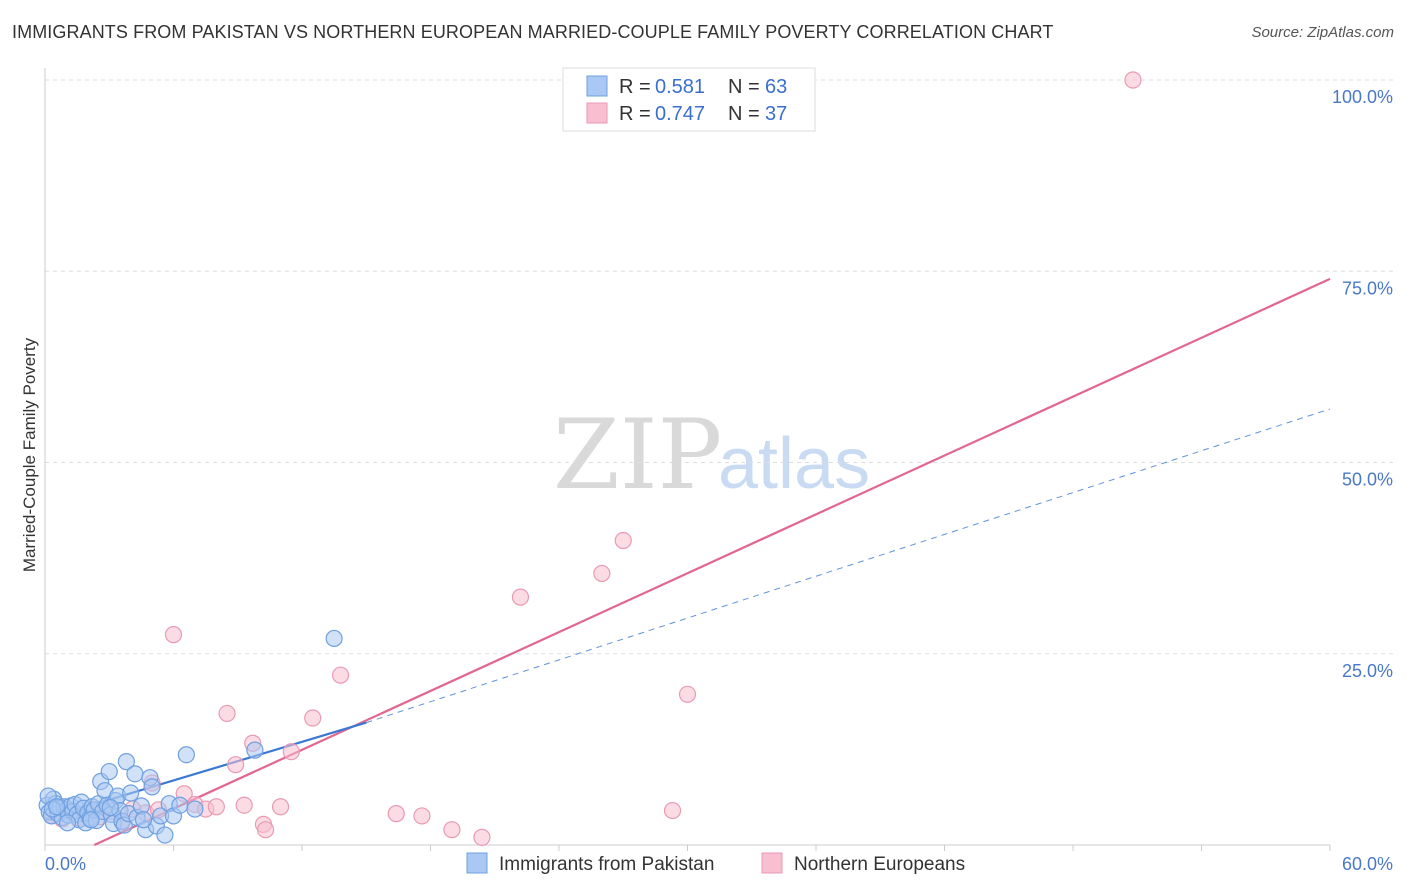 The width and height of the screenshot is (1406, 892). Describe the element at coordinates (597, 86) in the screenshot. I see `legend-swatch-blue` at that location.